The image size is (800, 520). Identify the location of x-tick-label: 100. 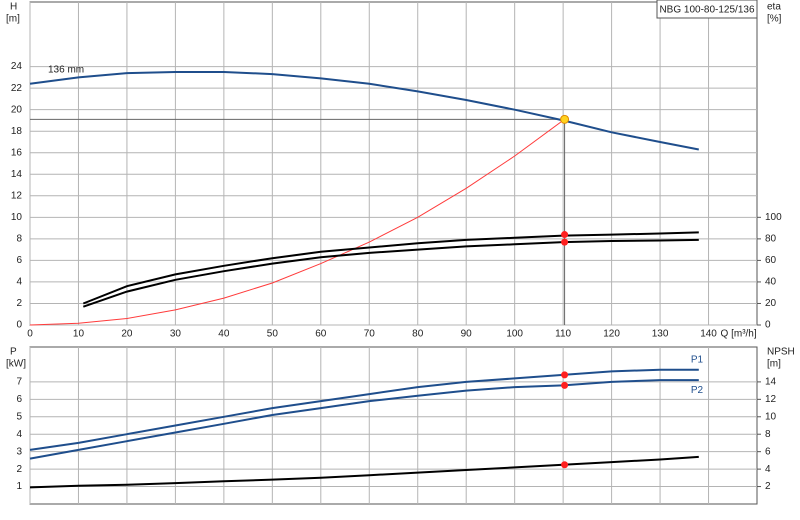
(514, 334).